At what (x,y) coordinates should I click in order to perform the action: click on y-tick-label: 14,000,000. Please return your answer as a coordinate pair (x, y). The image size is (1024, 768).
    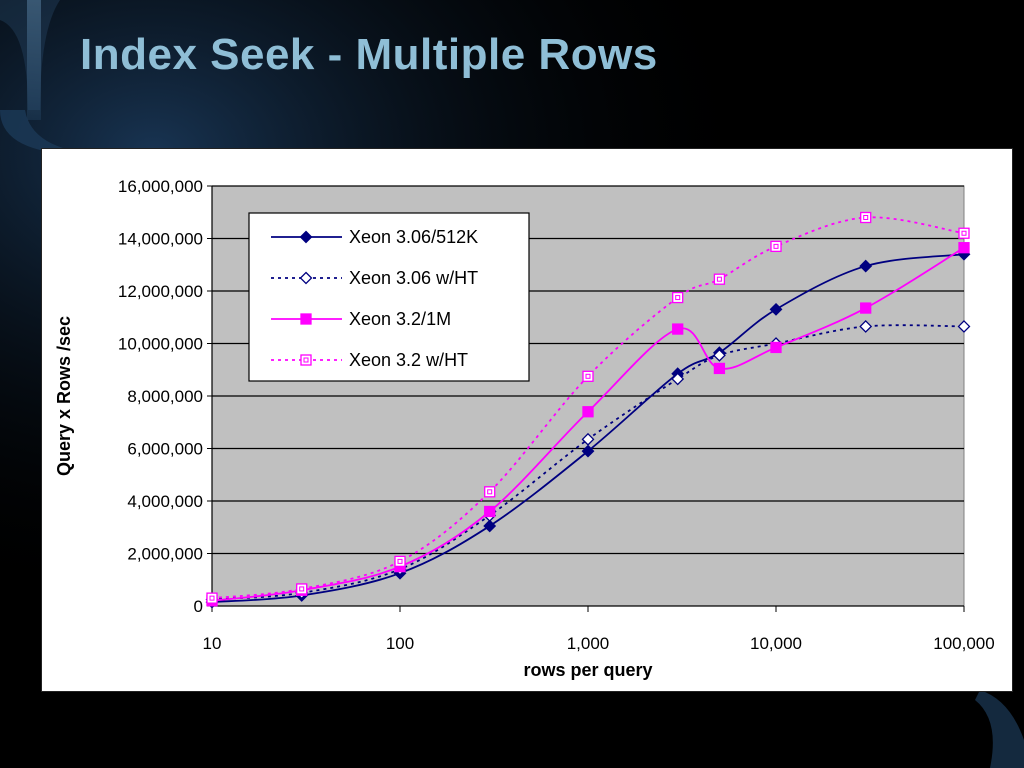
    Looking at the image, I should click on (160, 239).